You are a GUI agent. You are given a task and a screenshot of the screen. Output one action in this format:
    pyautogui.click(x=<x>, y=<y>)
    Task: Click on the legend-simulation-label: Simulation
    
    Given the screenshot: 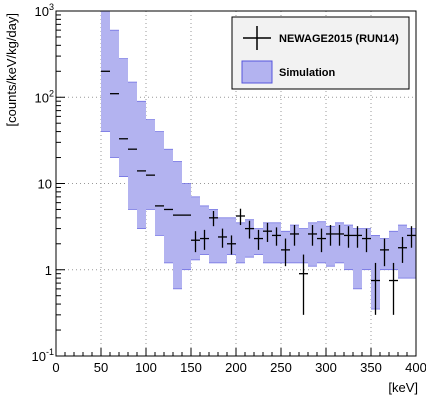 What is the action you would take?
    pyautogui.click(x=307, y=73)
    